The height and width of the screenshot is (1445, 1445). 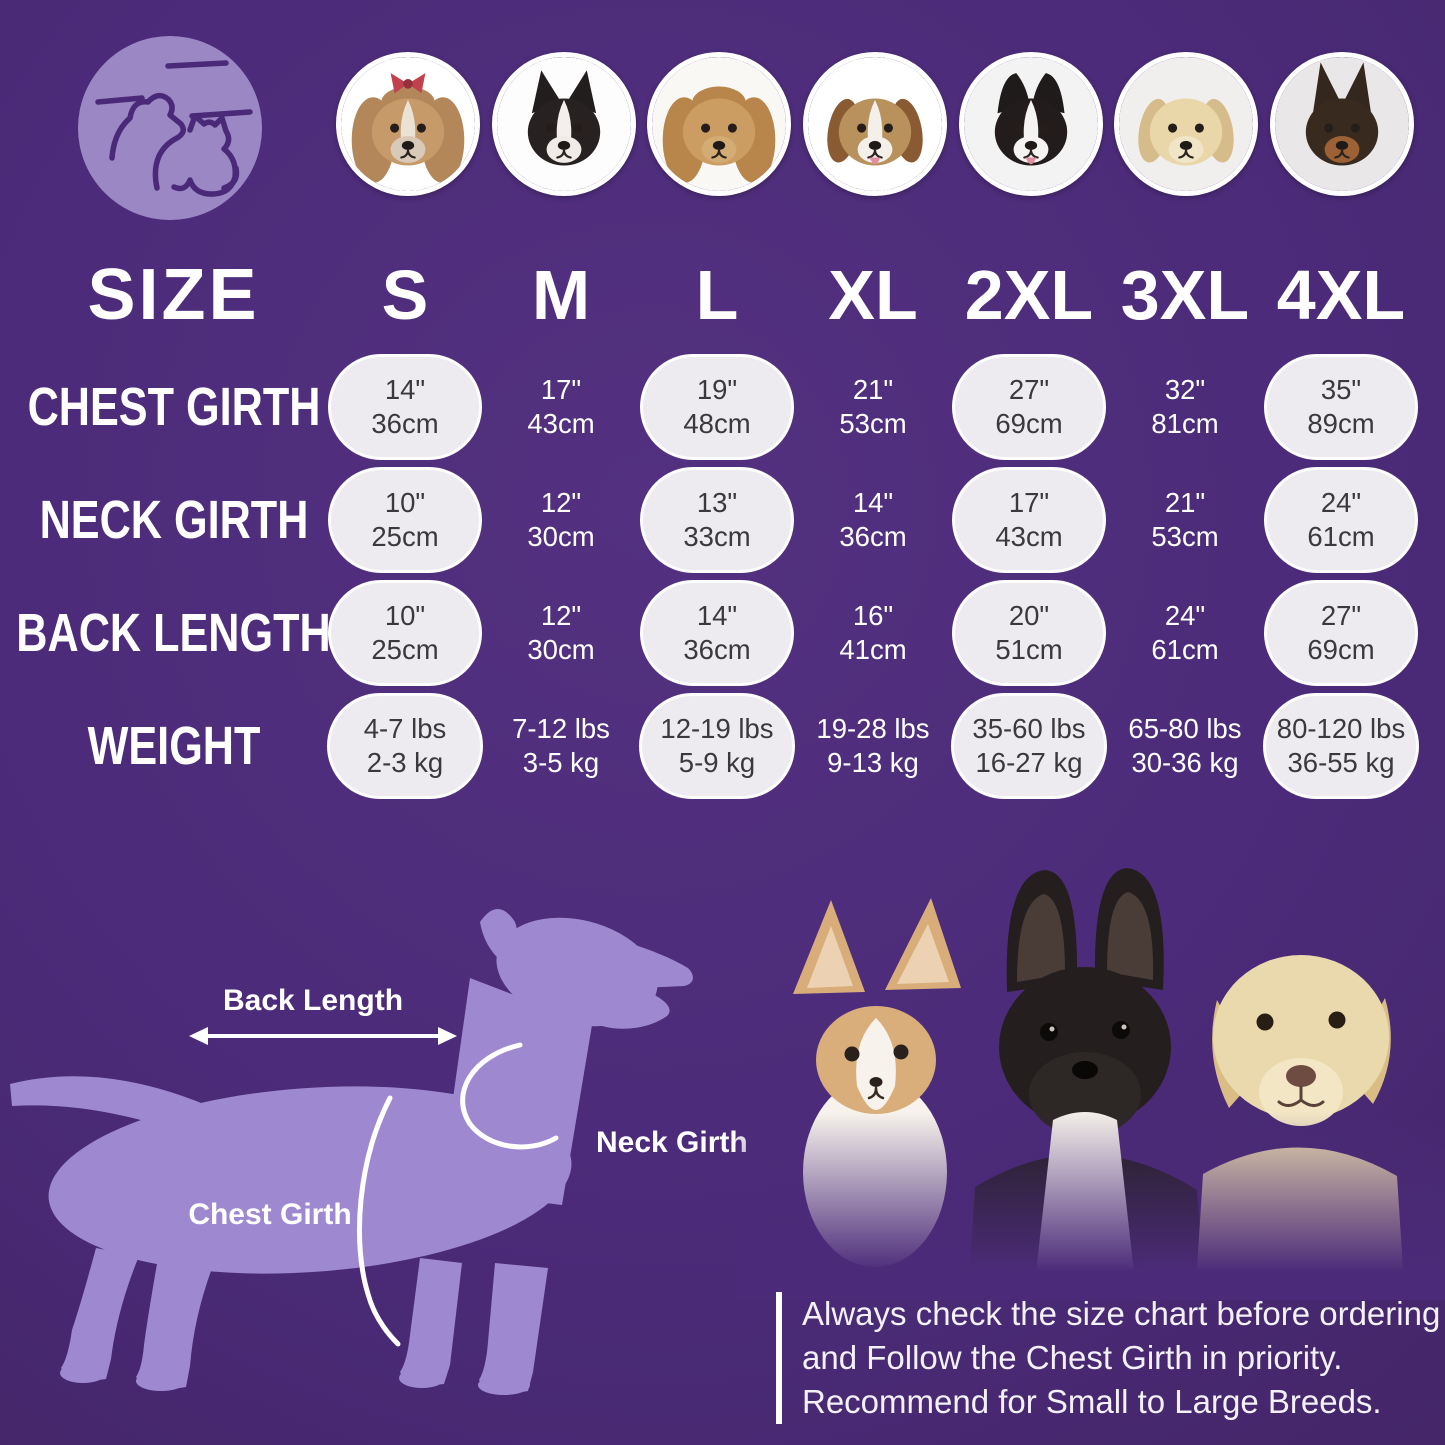 I want to click on breed-photo-boston-terrier, so click(x=563, y=124).